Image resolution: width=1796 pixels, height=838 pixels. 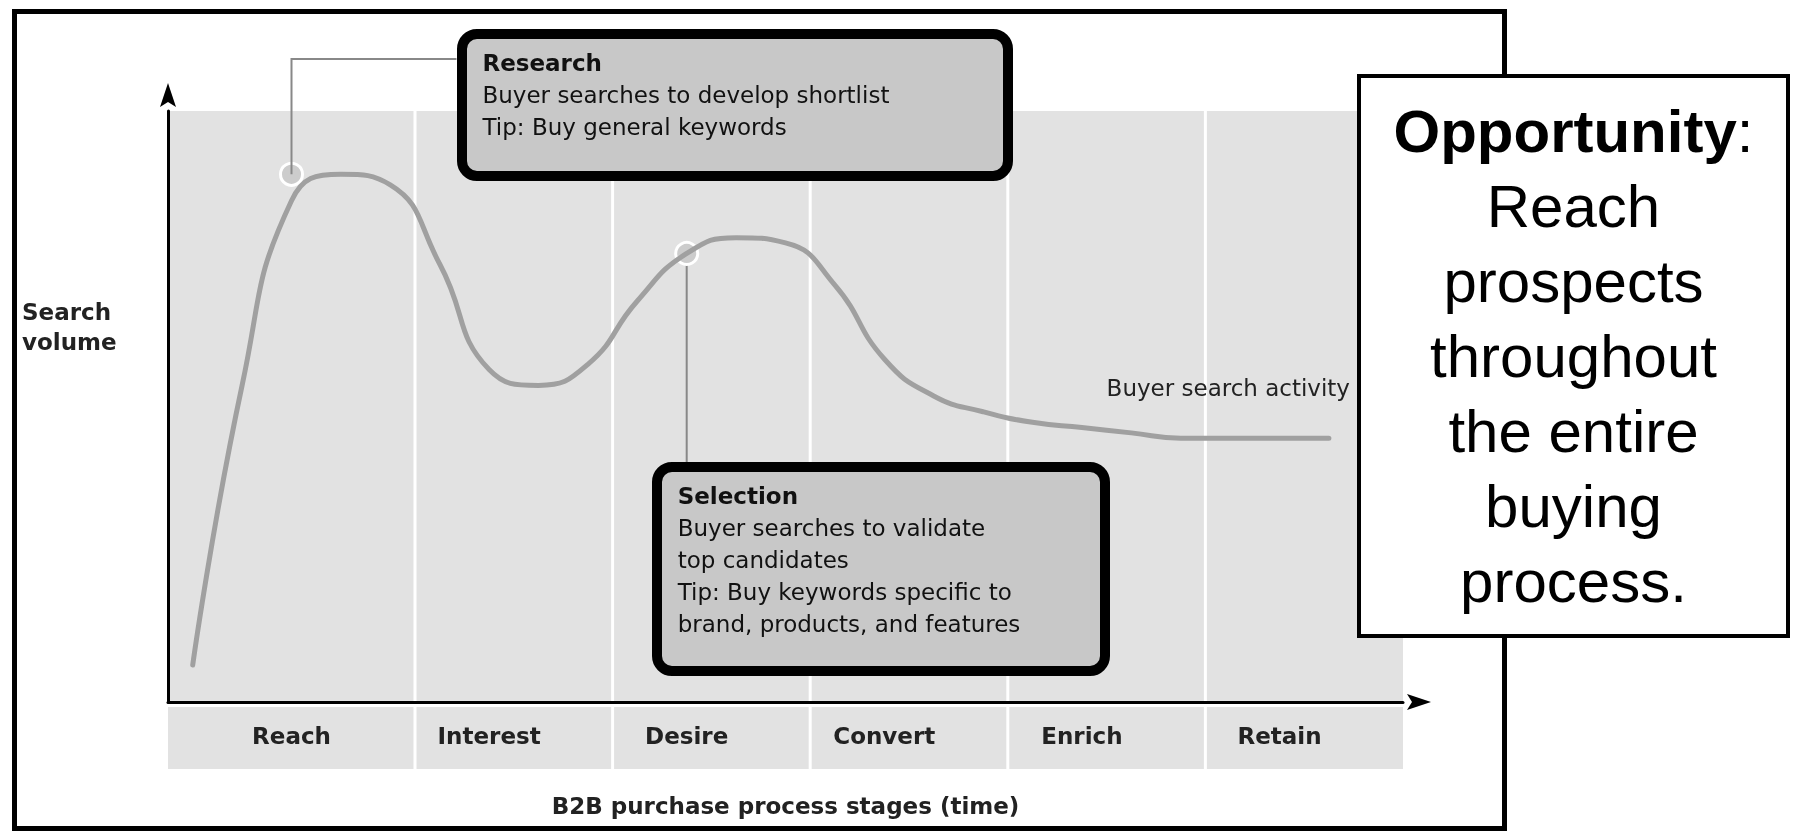 What do you see at coordinates (1573, 356) in the screenshot?
I see `text: Opportunity: Reach prospects throughout the entire buying process.` at bounding box center [1573, 356].